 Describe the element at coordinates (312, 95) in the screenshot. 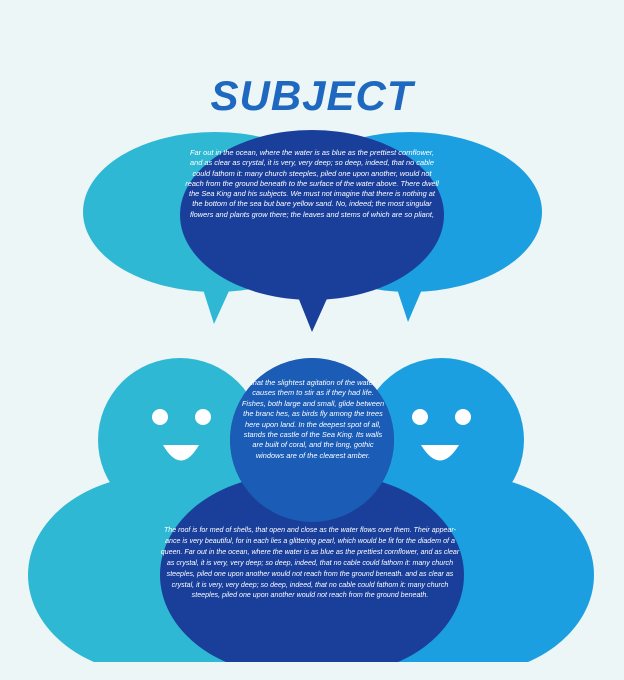

I see `page-title: SUBJECT` at that location.